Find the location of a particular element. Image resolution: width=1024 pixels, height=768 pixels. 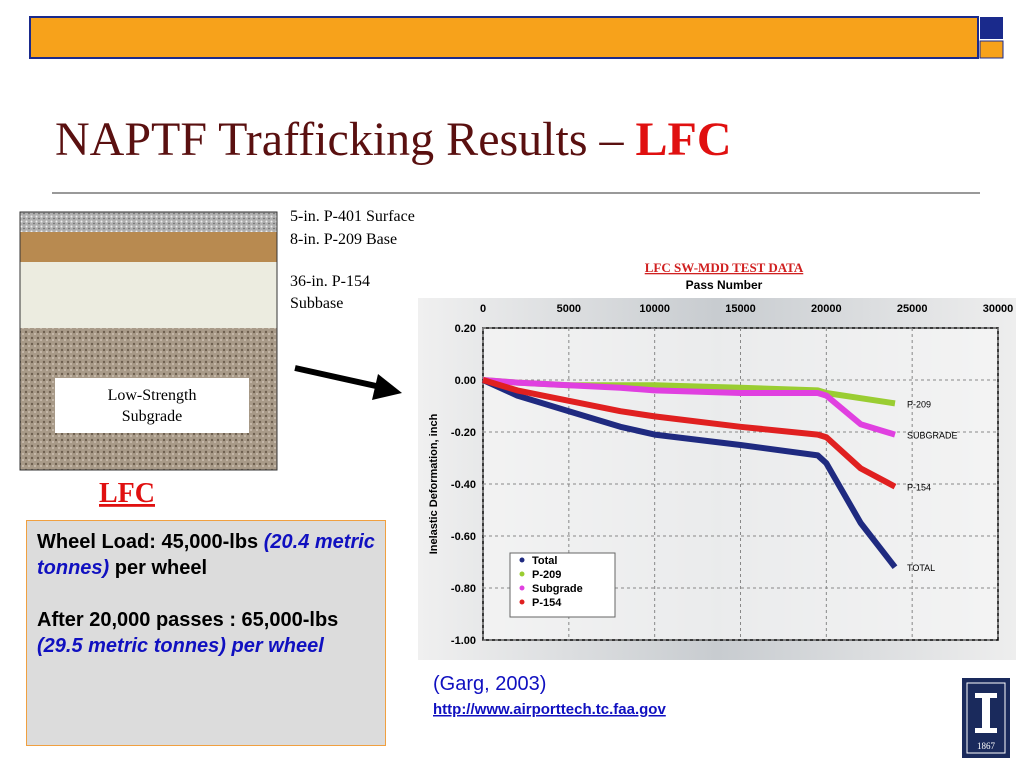

legend-label: P-209 is located at coordinates (546, 575).